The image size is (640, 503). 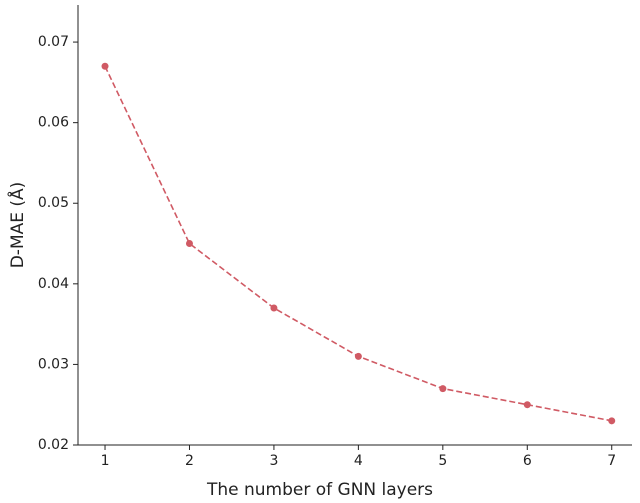 I want to click on y-tick-label: 0.06, so click(x=53, y=123).